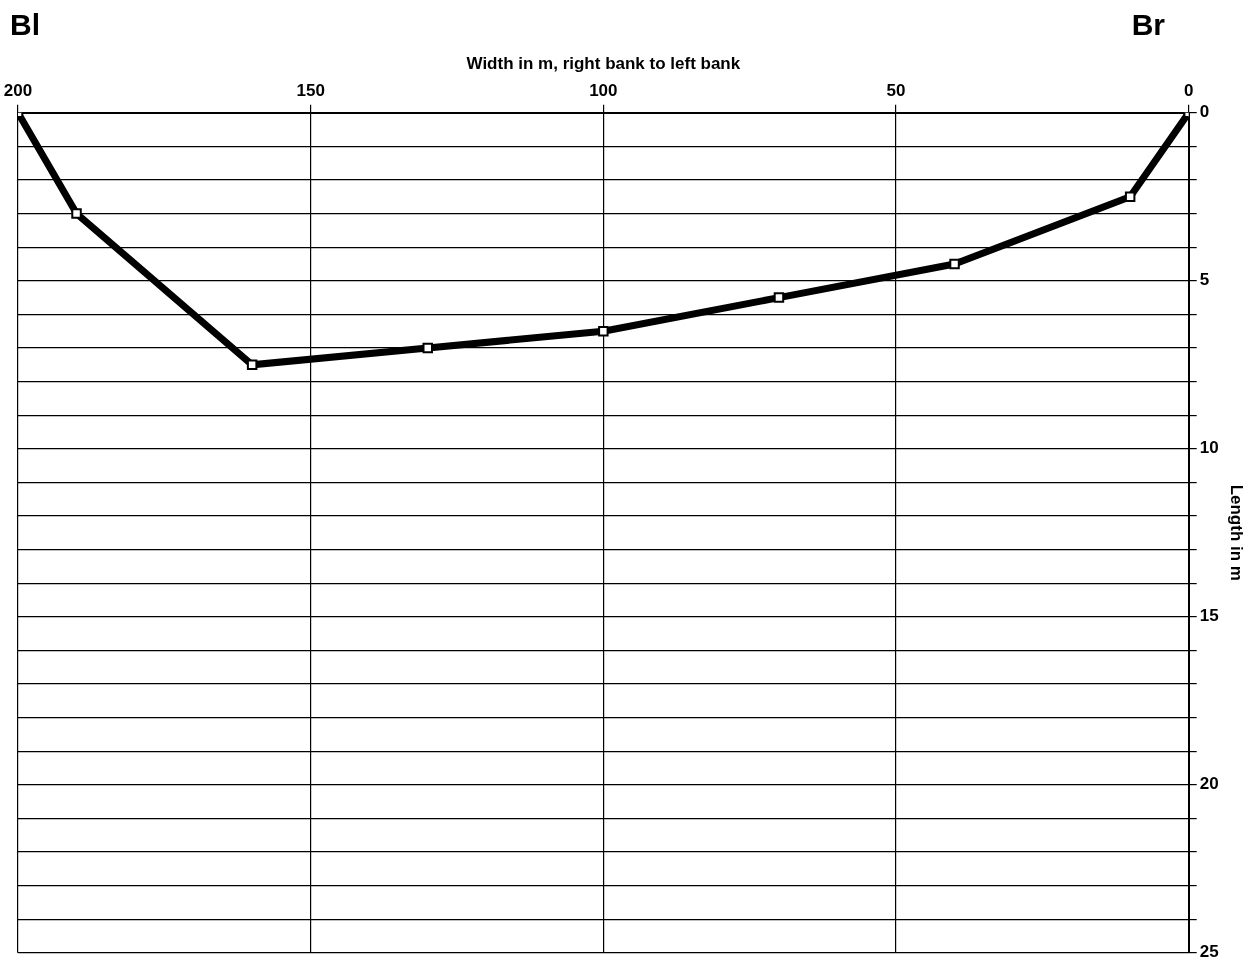 The height and width of the screenshot is (966, 1260). I want to click on y-tick-label: 20, so click(1209, 784).